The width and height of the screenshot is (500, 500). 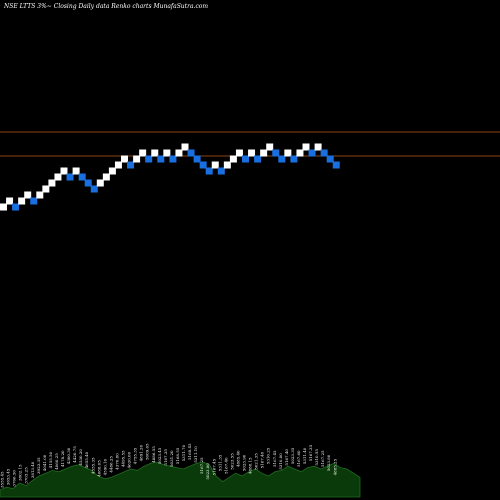 What do you see at coordinates (74, 454) in the screenshot?
I see `volume-label: 4420.75` at bounding box center [74, 454].